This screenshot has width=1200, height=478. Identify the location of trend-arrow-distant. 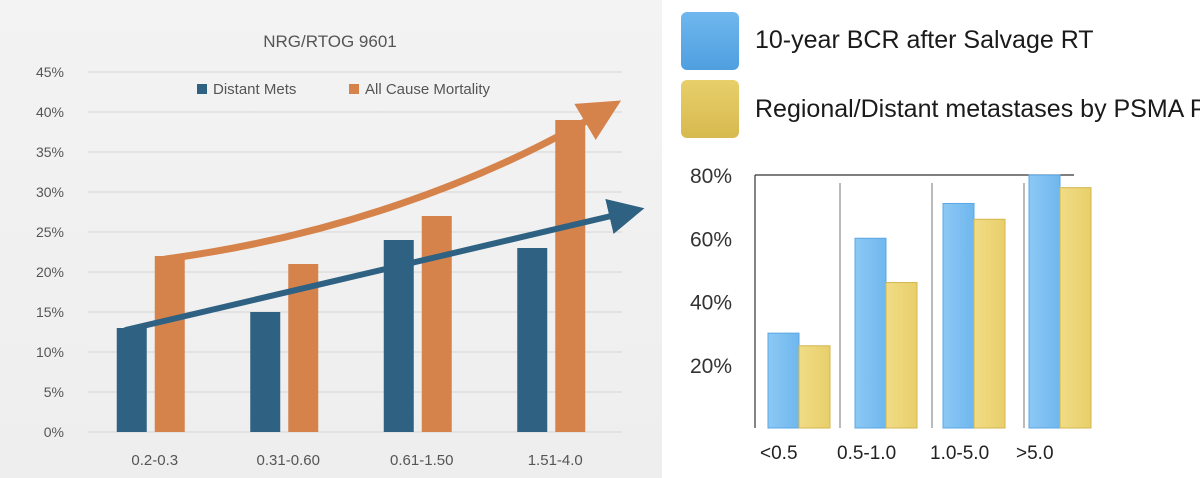
(383, 265).